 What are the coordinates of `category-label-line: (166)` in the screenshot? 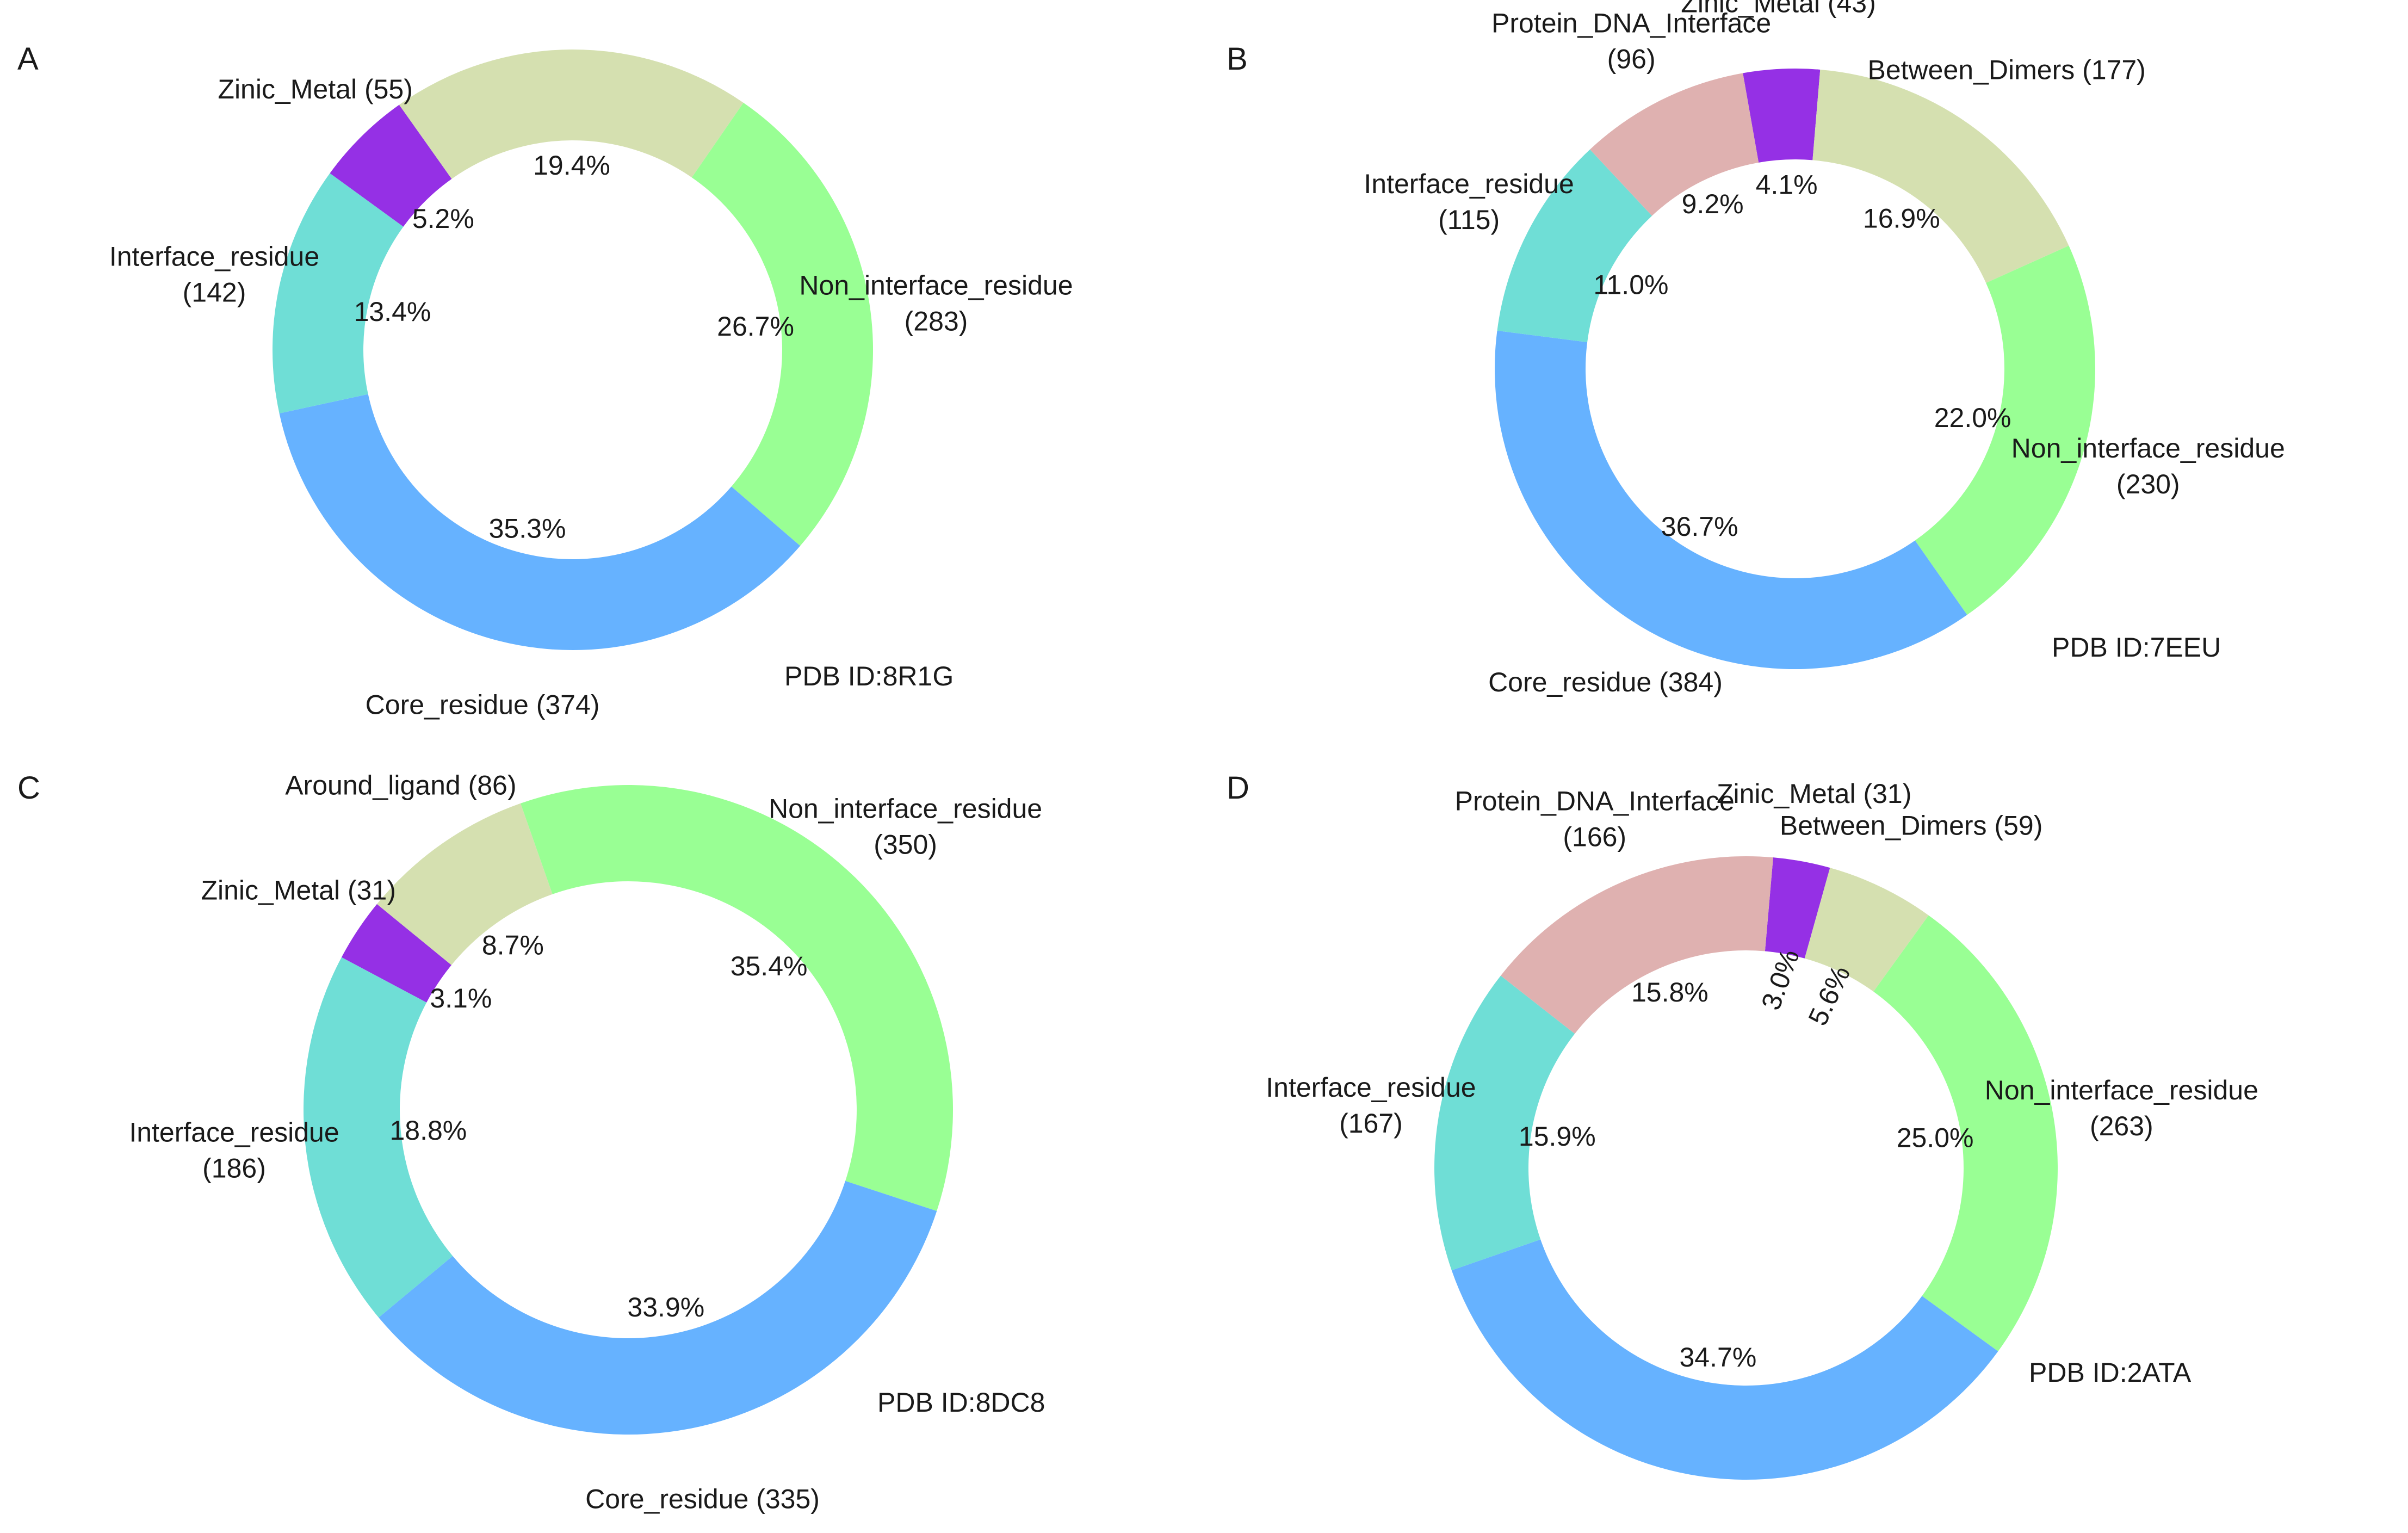 It's located at (1595, 837).